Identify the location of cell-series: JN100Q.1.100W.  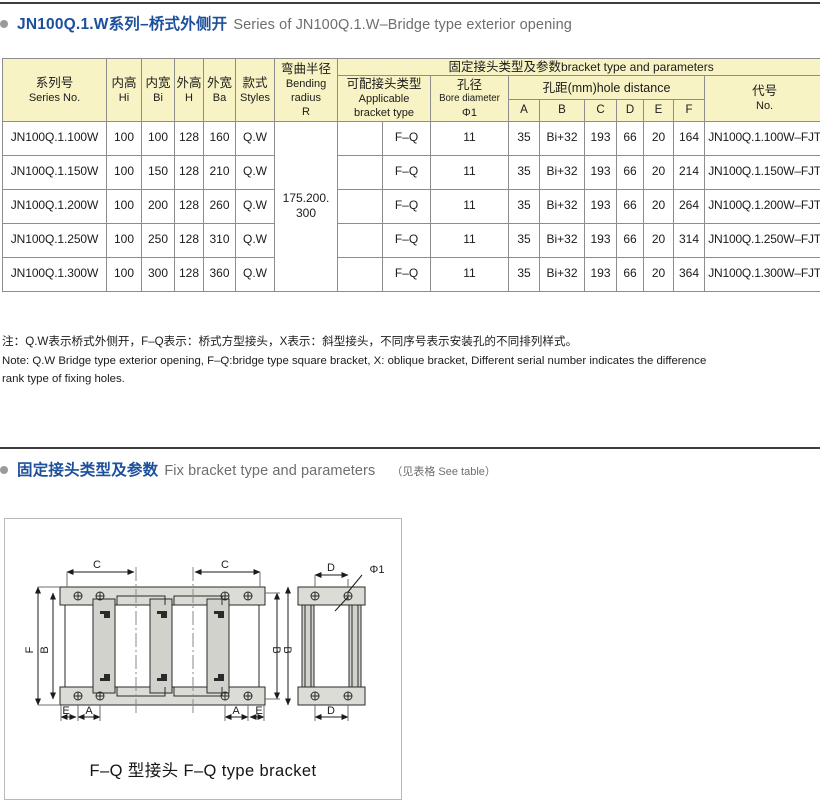
(54, 138).